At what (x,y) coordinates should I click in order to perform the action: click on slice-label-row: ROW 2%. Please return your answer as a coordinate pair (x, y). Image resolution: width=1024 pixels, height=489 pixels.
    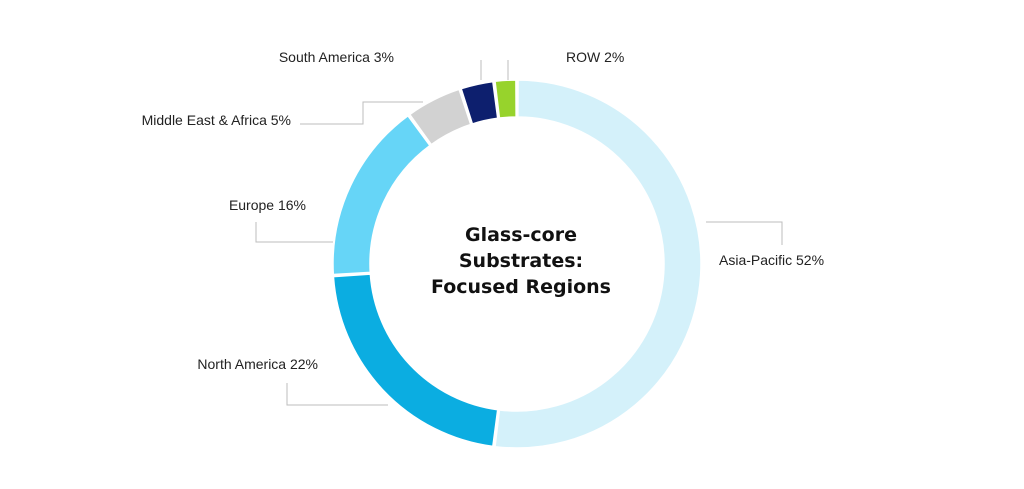
    Looking at the image, I should click on (595, 57).